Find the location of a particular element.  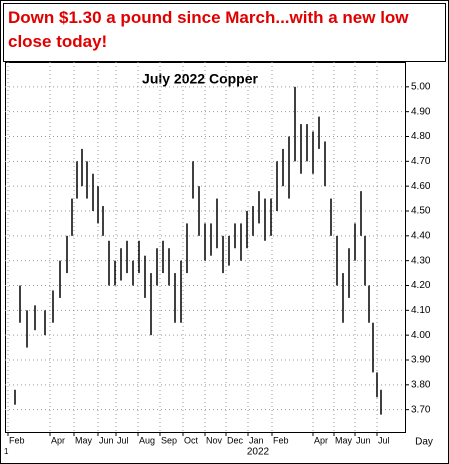

x-tick-label: Dec is located at coordinates (235, 440).